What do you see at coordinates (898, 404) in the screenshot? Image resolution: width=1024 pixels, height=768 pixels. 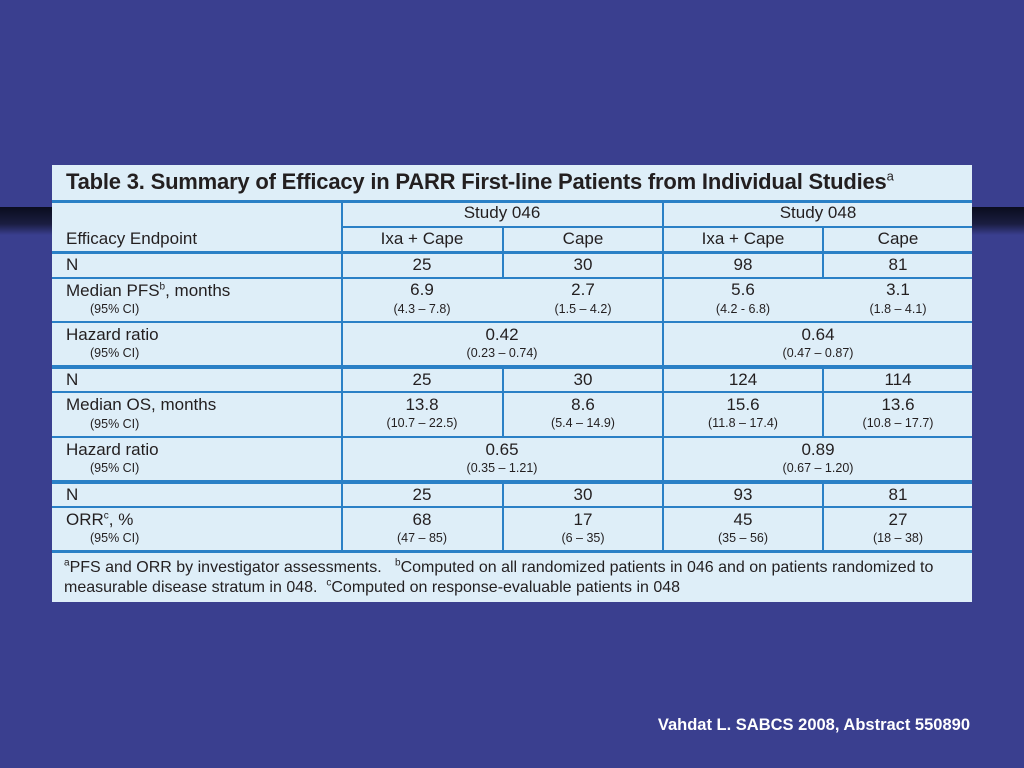 I see `cell-value: 13.6` at bounding box center [898, 404].